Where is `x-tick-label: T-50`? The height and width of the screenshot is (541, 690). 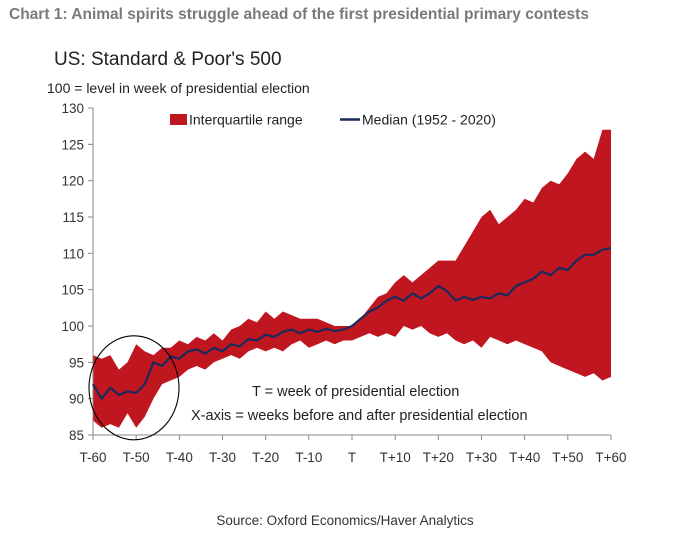
x-tick-label: T-50 is located at coordinates (136, 457).